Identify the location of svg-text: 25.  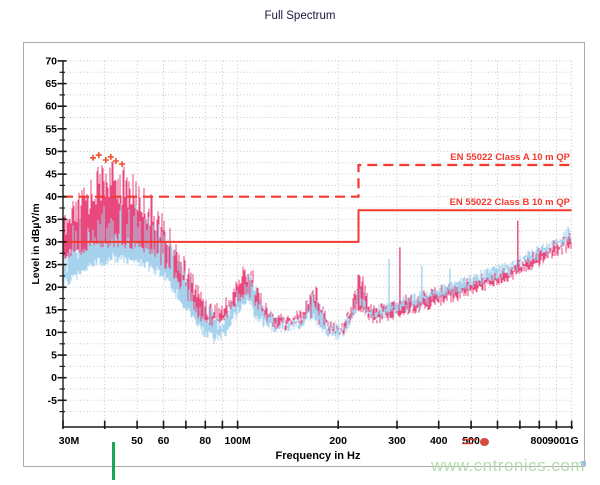
(51, 265).